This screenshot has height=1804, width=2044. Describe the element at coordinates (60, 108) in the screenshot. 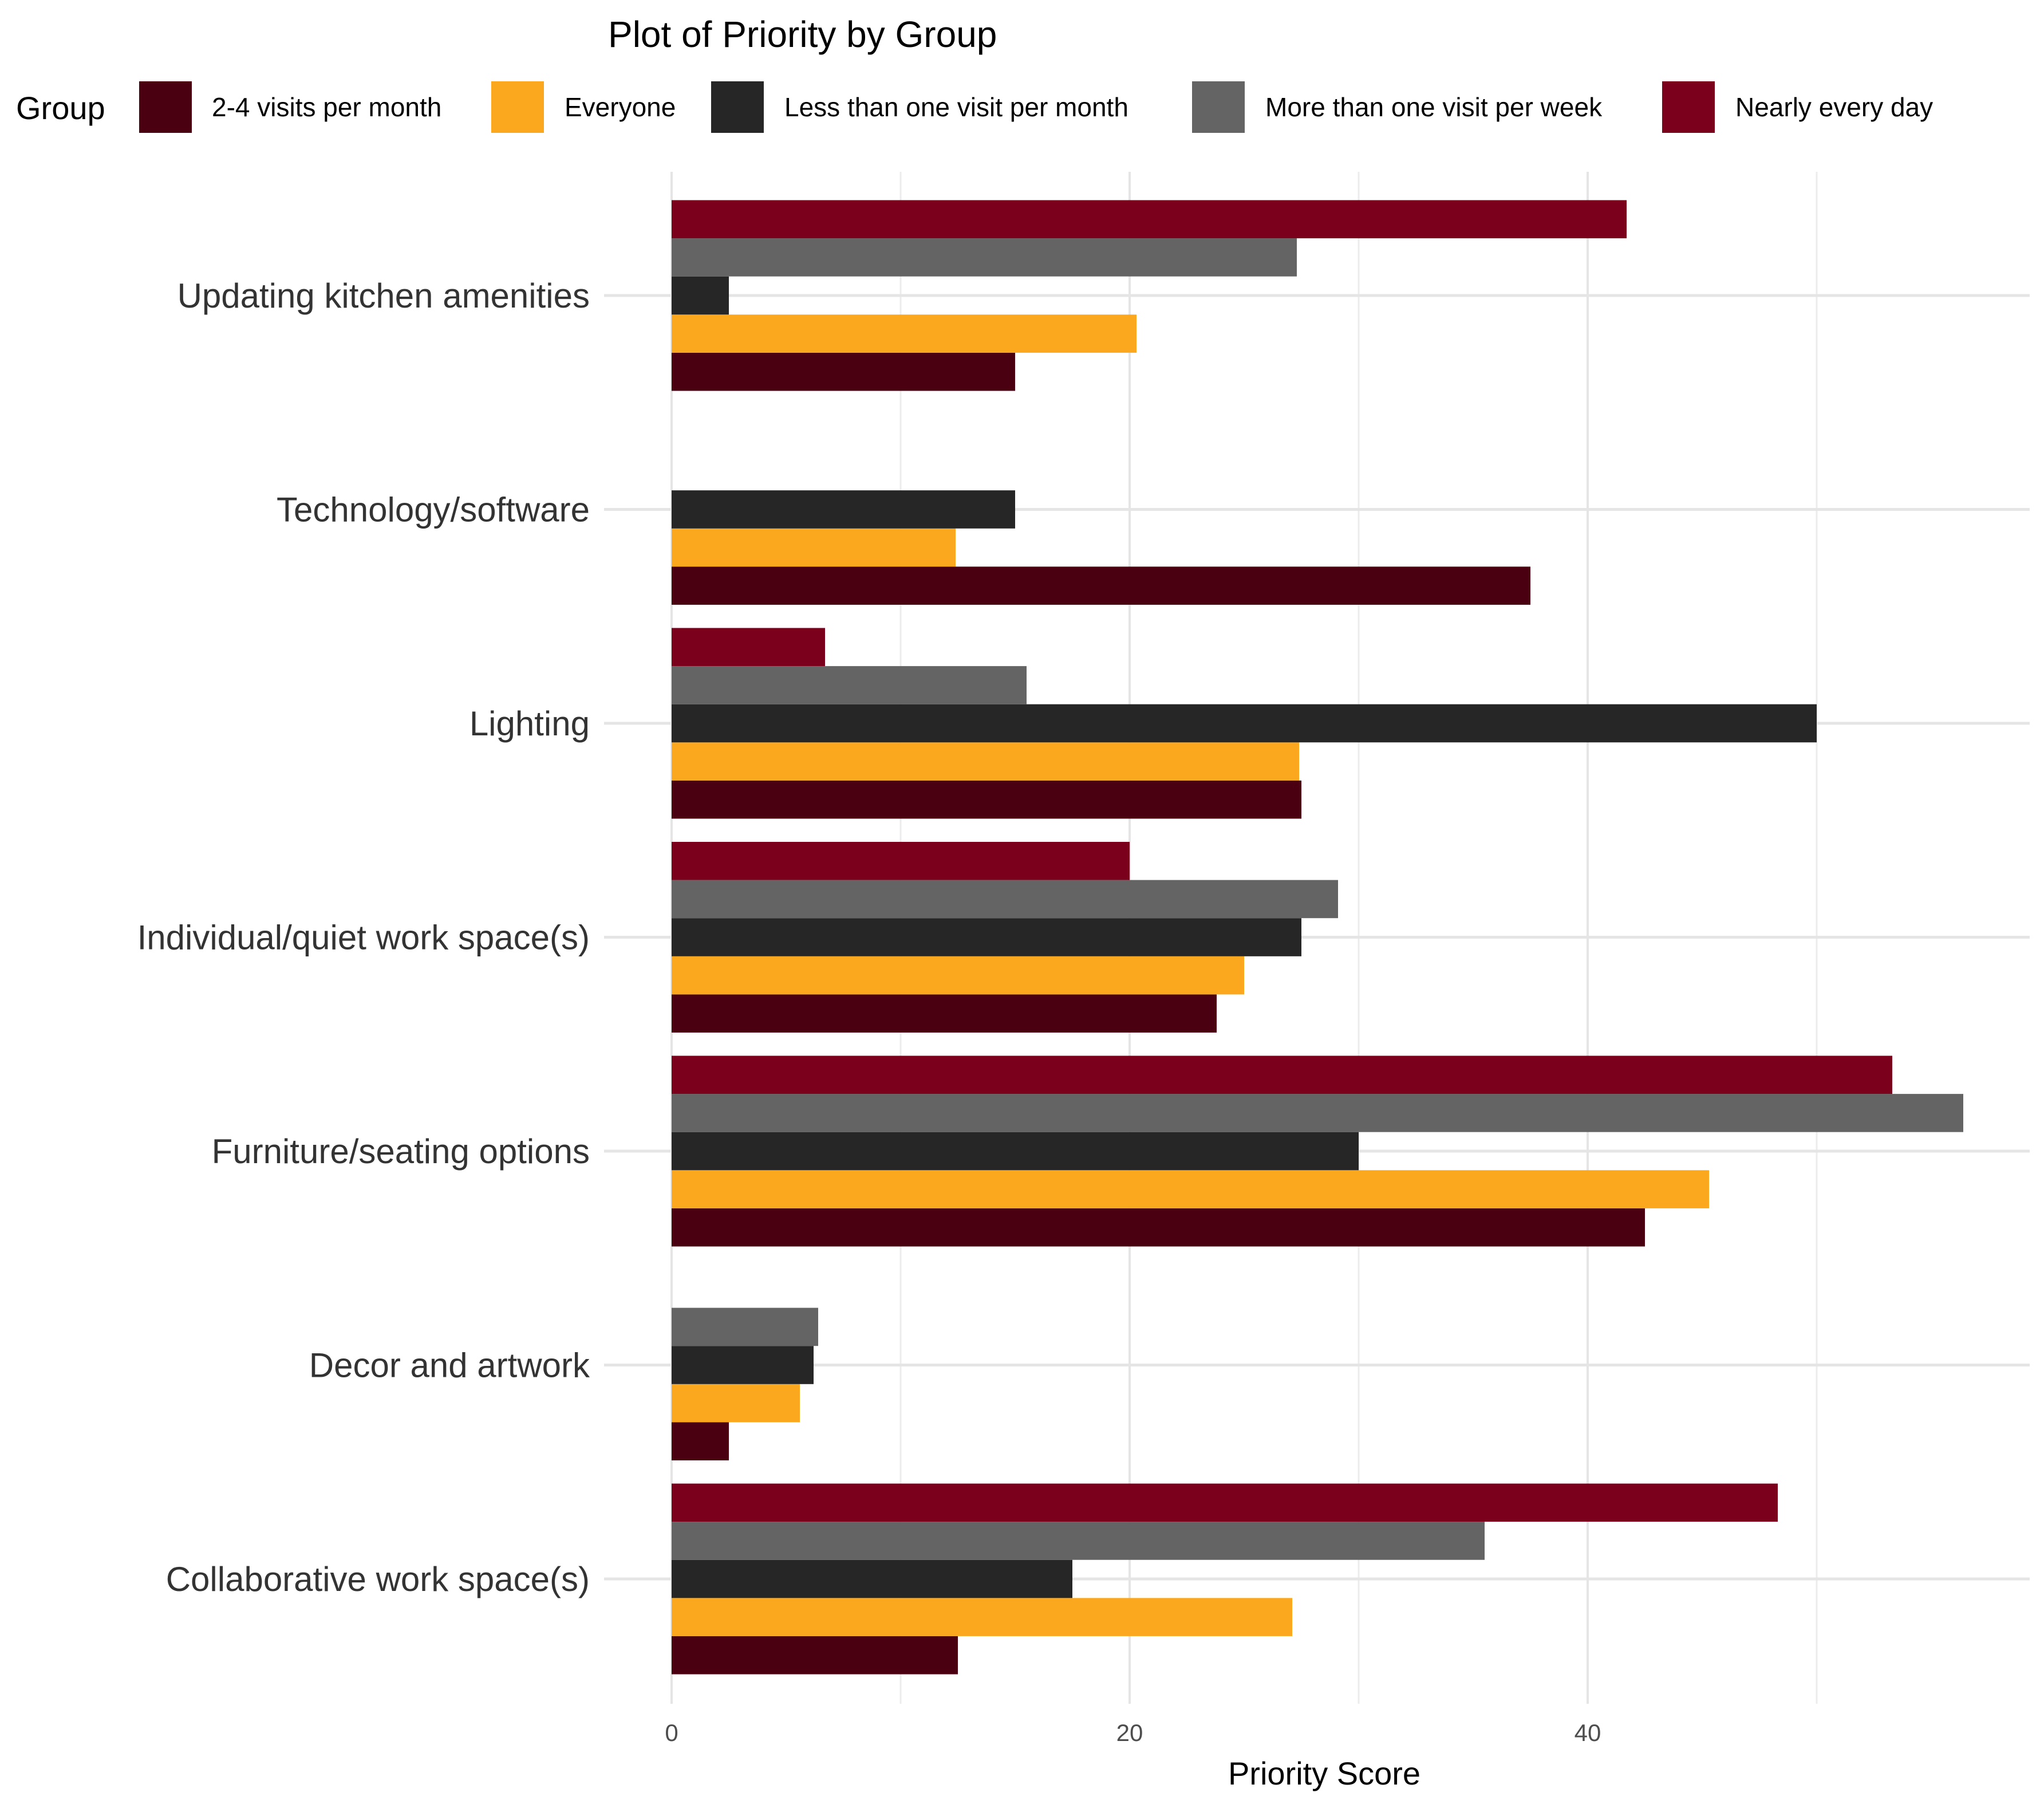

I see `legend-title: Group` at that location.